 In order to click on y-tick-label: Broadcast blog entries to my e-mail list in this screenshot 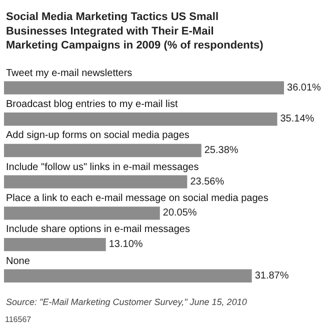, I will do `click(92, 104)`.